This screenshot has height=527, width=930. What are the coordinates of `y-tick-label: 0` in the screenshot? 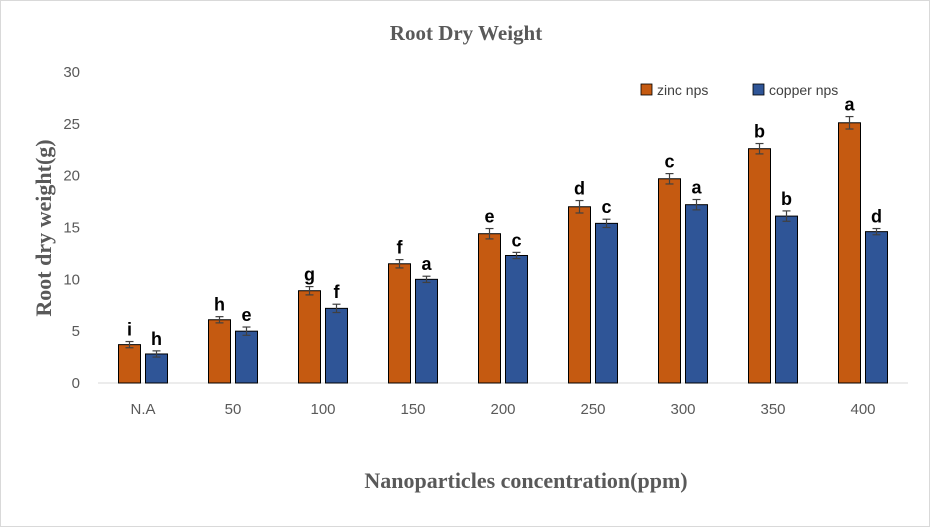 It's located at (76, 383).